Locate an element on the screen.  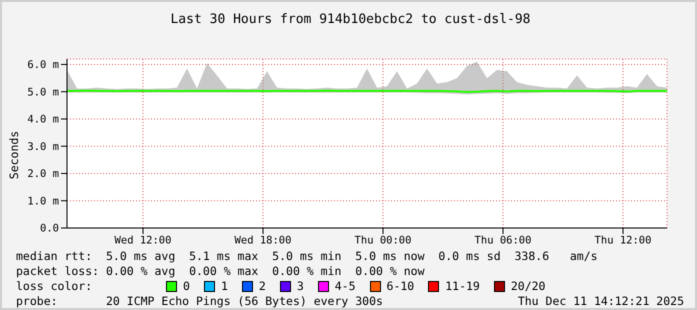
y-tick-label: 5.0 m is located at coordinates (43, 92).